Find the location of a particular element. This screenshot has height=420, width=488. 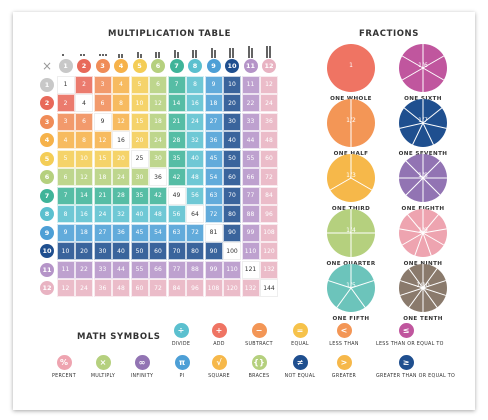

symbol-icon: √ is located at coordinates (219, 362).